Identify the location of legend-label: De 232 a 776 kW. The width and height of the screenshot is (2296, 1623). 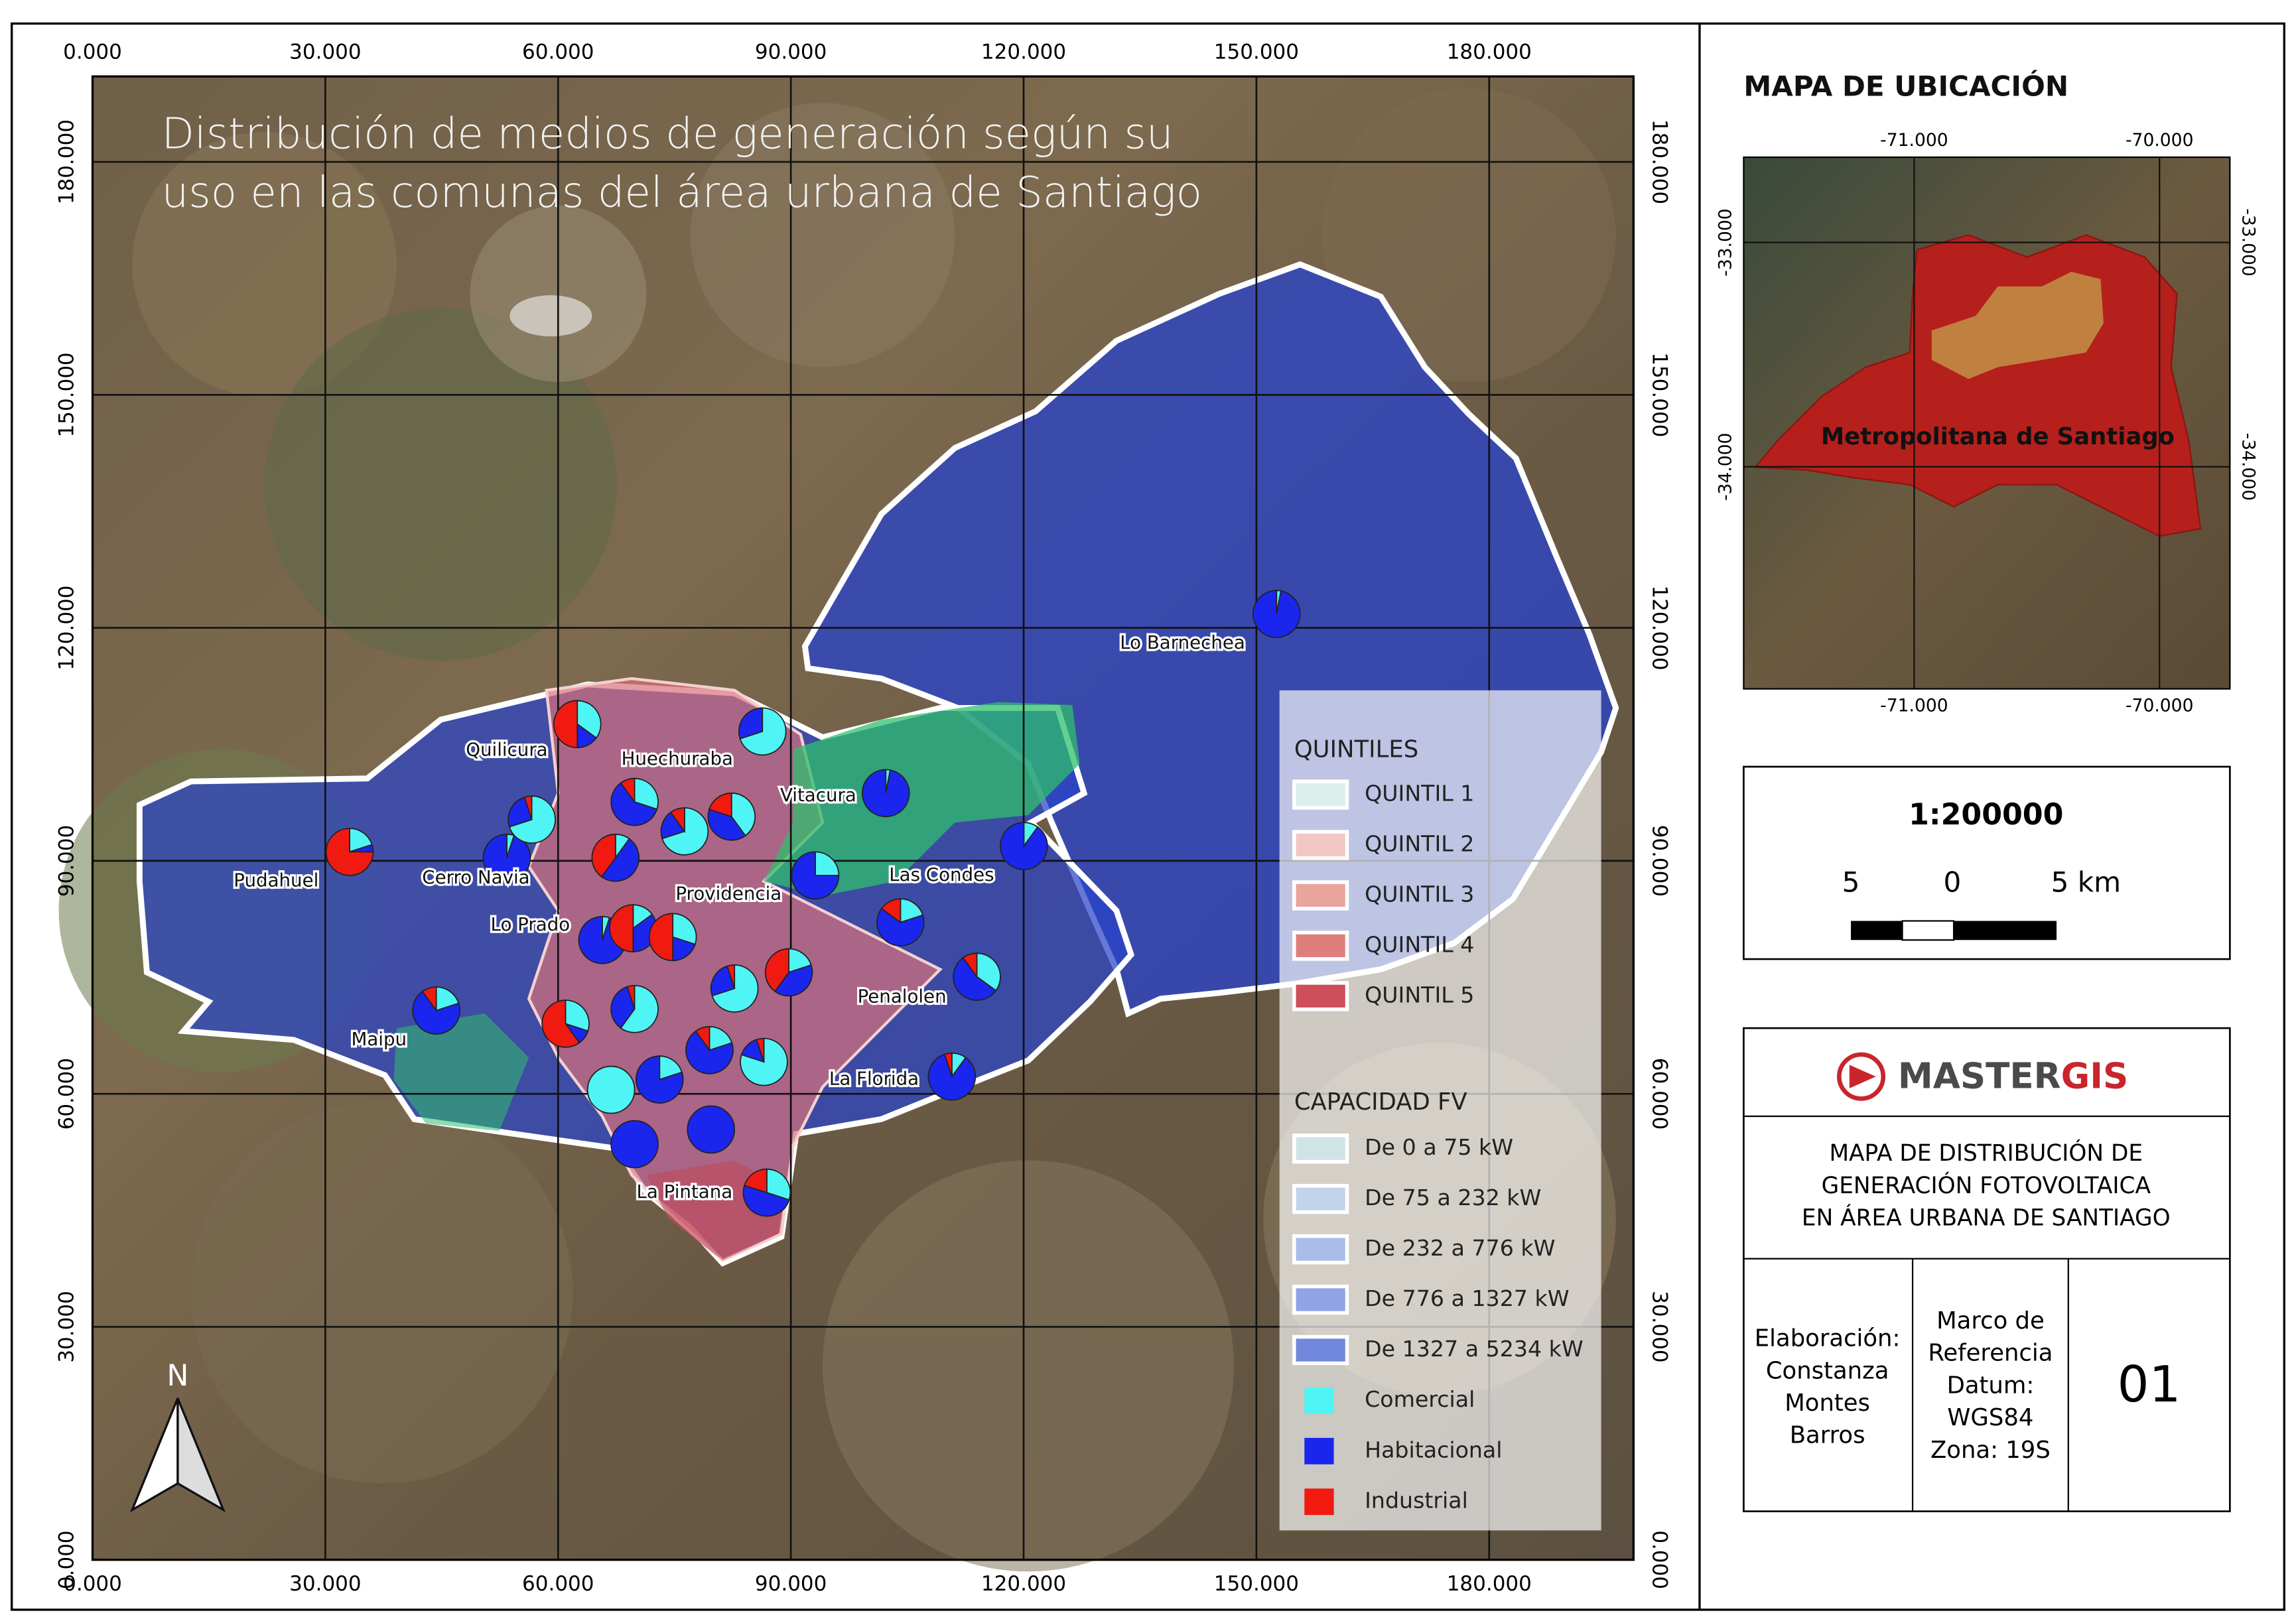
(1460, 1248).